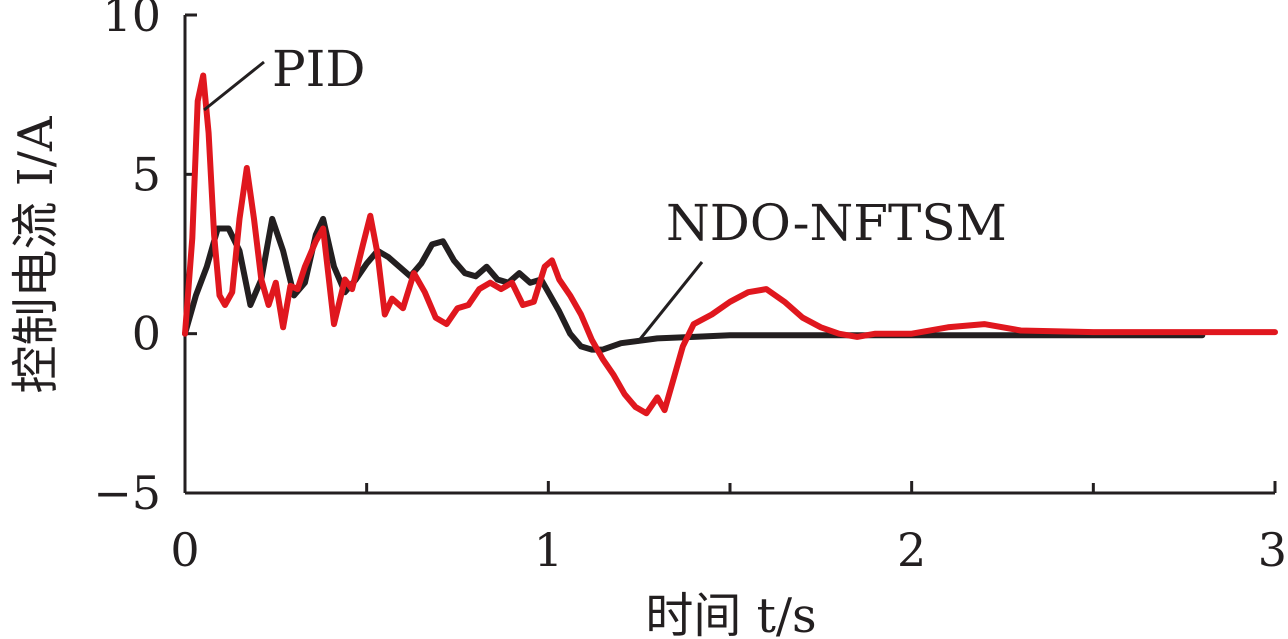  I want to click on pid-annotation: PID, so click(318, 69).